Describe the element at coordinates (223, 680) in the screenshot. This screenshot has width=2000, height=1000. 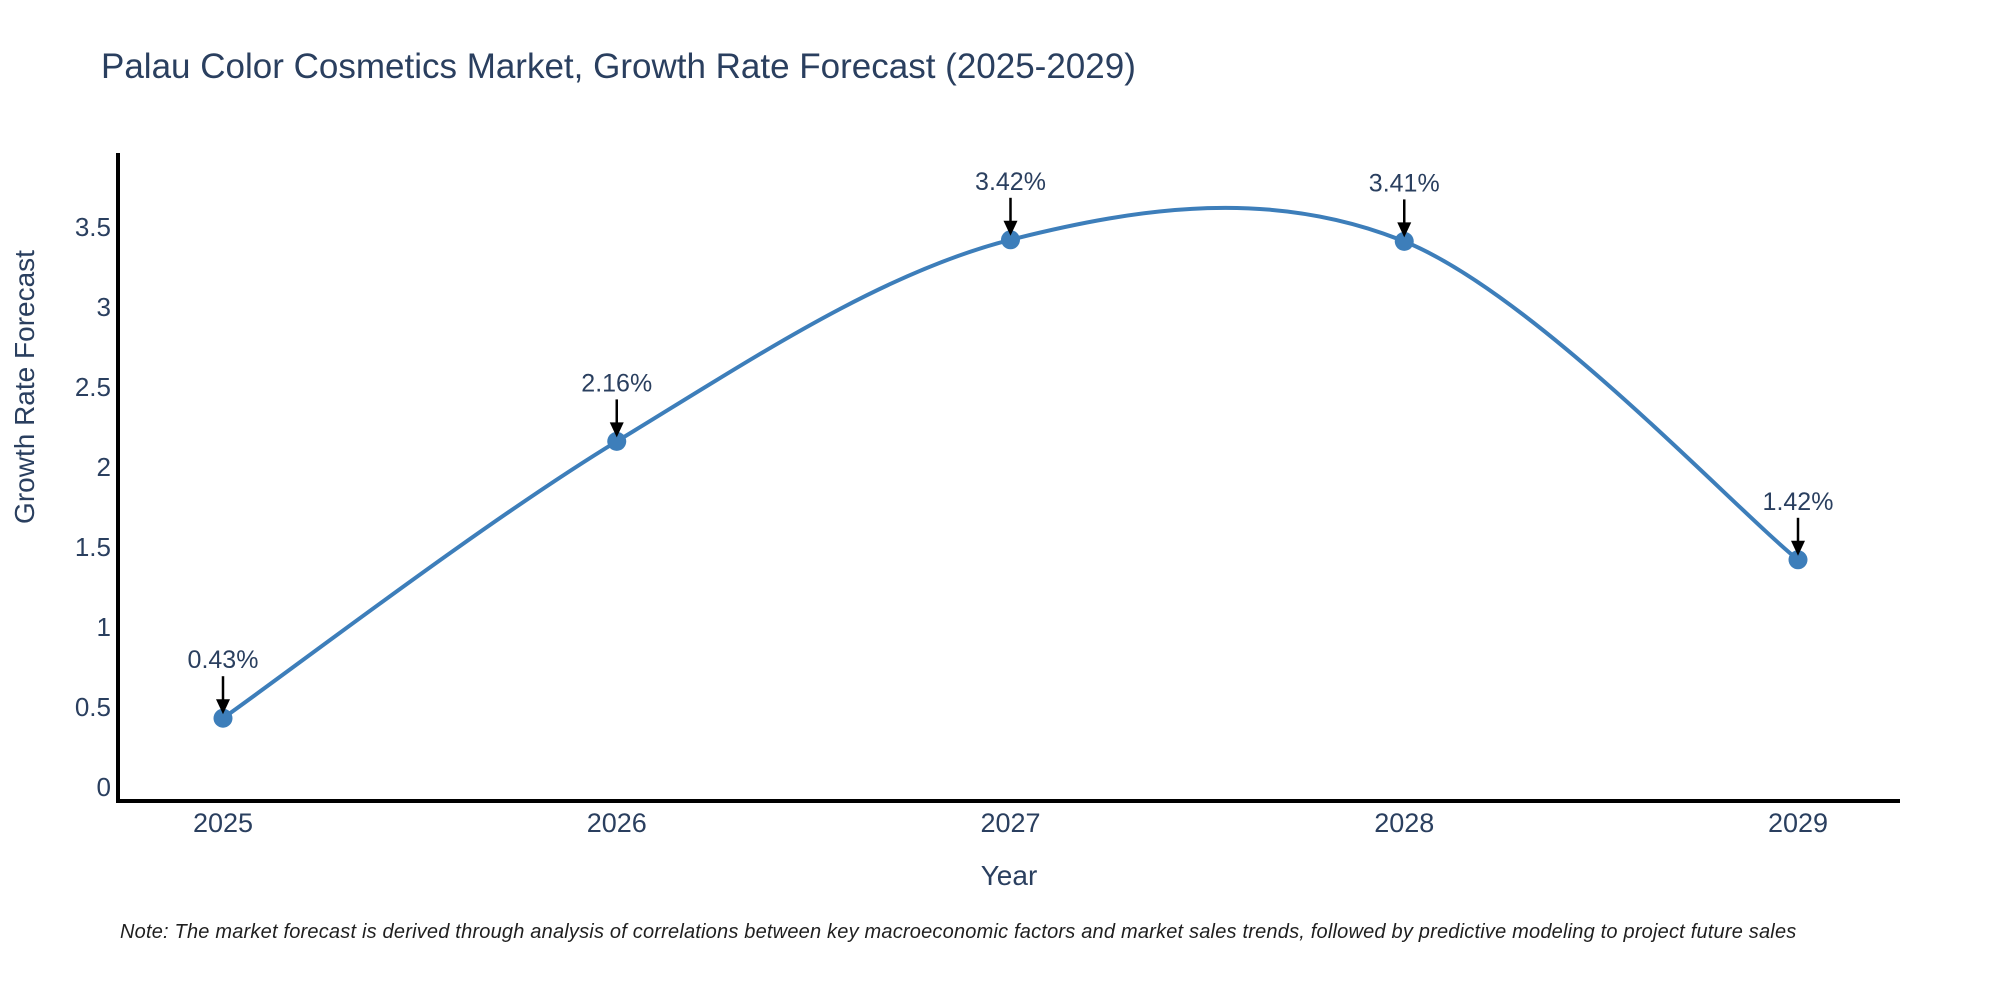
I see `point-annotation: 0.43%` at that location.